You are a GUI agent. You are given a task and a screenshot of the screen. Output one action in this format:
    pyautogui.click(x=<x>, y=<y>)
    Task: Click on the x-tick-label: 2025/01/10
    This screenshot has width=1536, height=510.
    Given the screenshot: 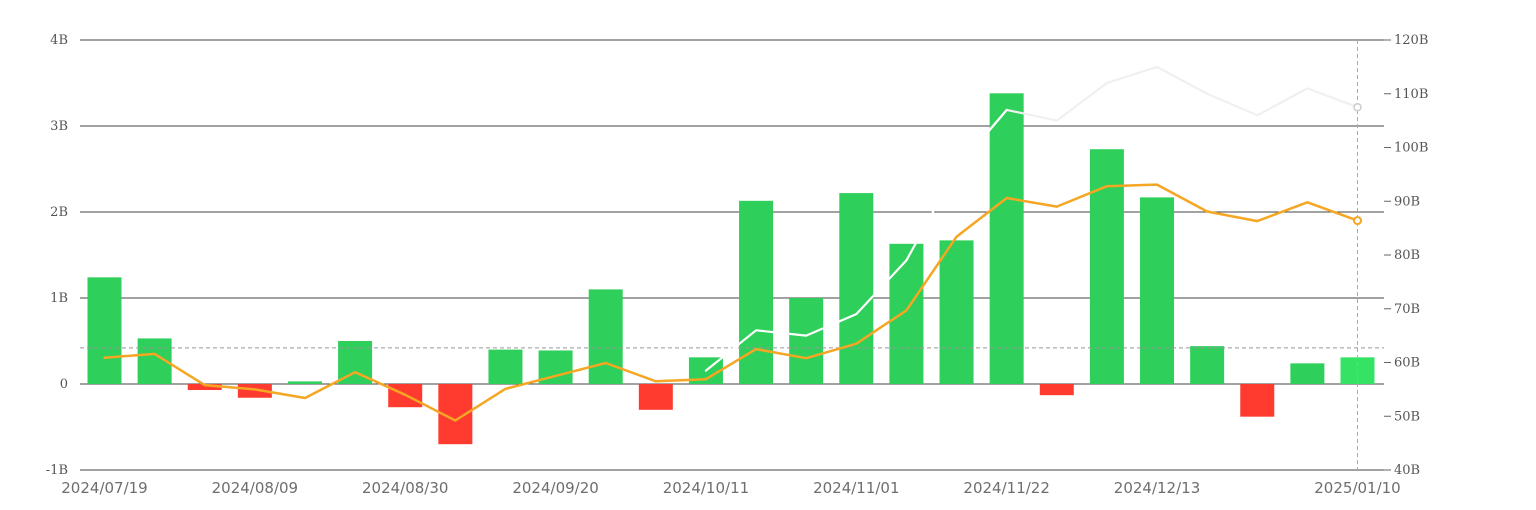 What is the action you would take?
    pyautogui.click(x=1357, y=488)
    